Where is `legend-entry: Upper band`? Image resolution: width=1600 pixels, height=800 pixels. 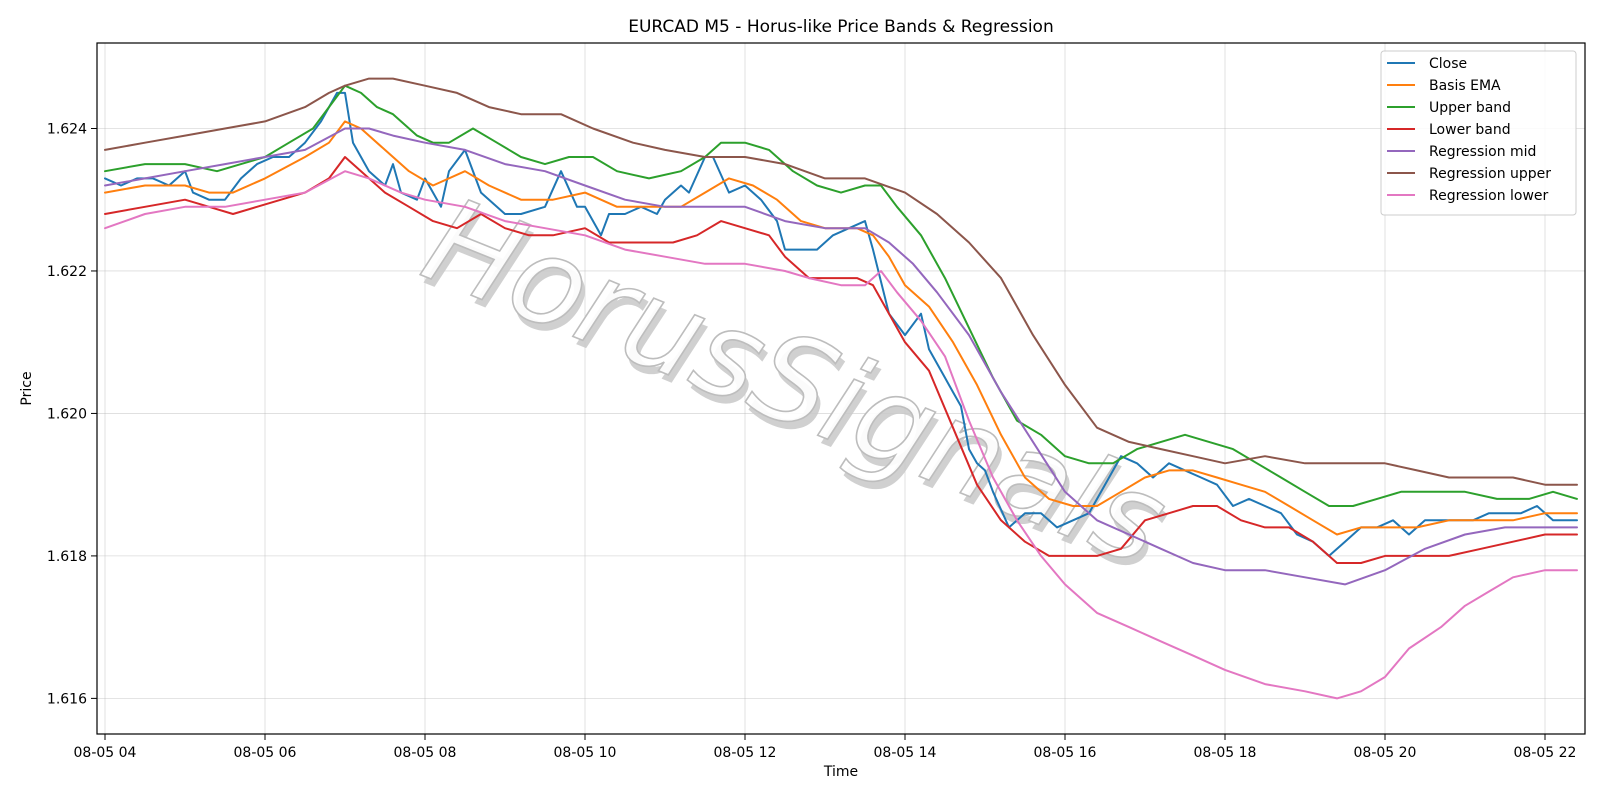
legend-entry: Upper band is located at coordinates (1470, 108).